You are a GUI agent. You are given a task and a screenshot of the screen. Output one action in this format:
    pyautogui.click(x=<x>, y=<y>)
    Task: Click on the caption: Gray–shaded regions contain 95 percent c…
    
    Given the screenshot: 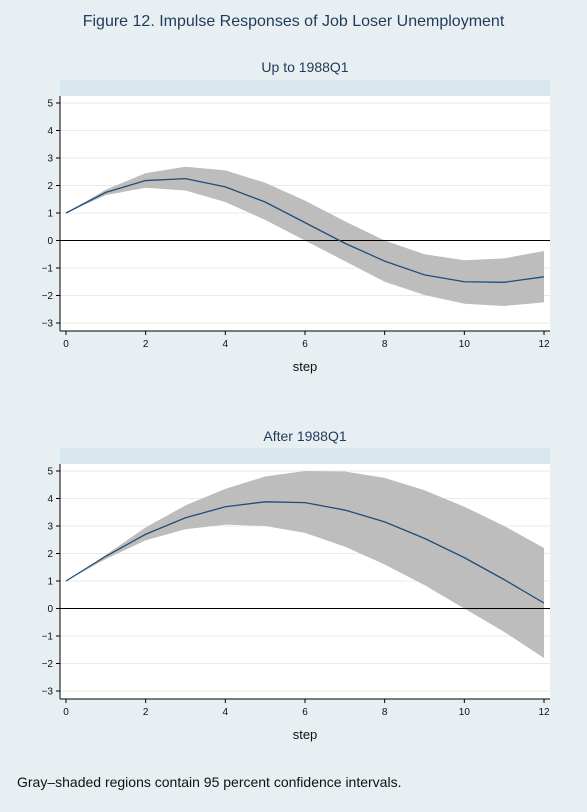 What is the action you would take?
    pyautogui.click(x=209, y=782)
    